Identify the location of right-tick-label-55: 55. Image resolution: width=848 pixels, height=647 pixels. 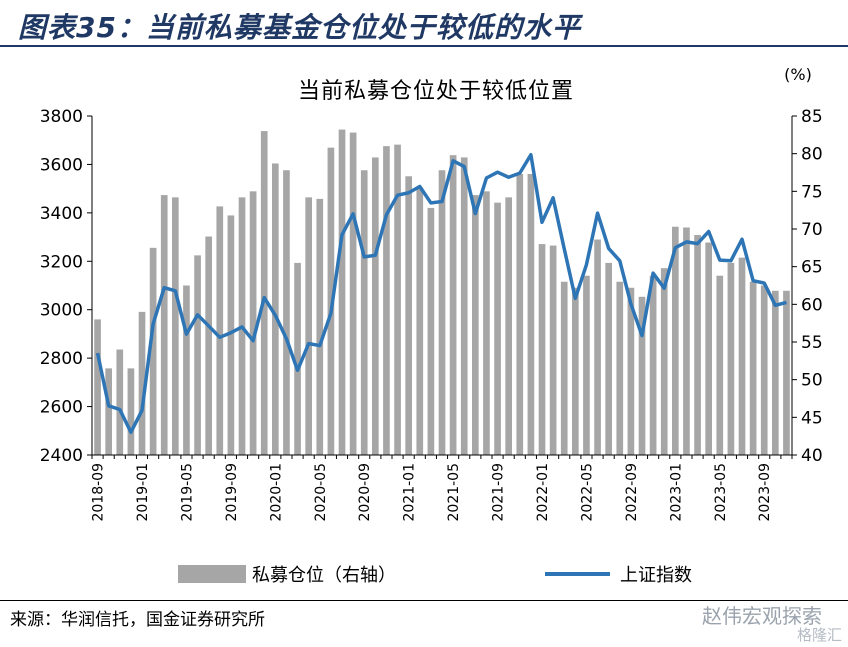
(812, 343).